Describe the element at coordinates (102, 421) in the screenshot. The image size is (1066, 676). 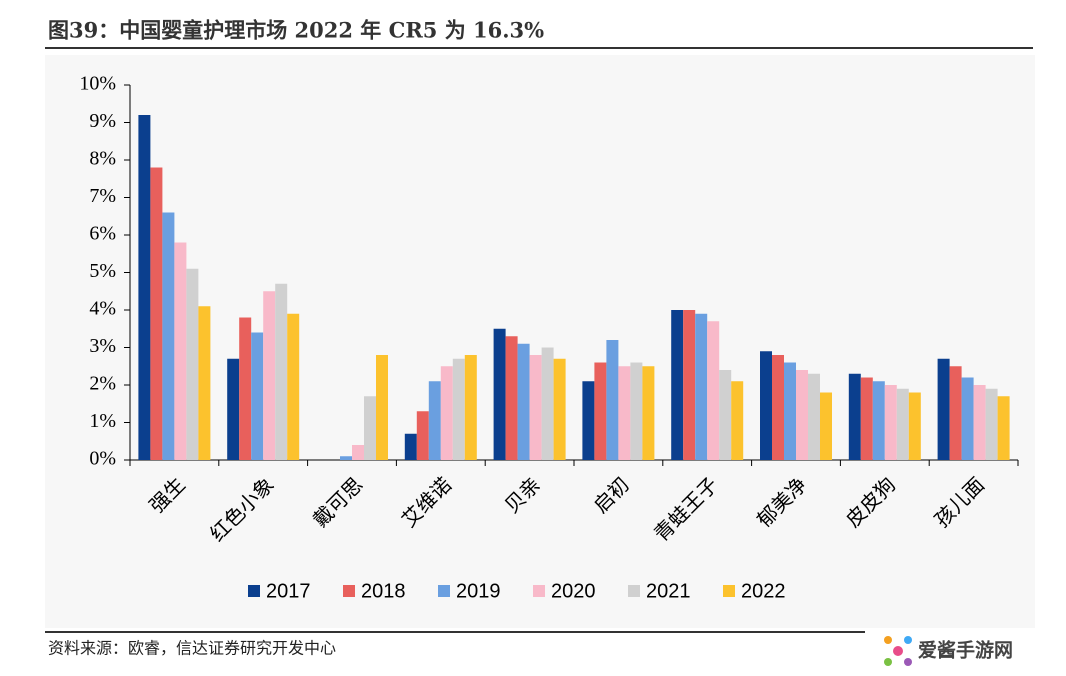
I see `y-tick-label: 1%` at that location.